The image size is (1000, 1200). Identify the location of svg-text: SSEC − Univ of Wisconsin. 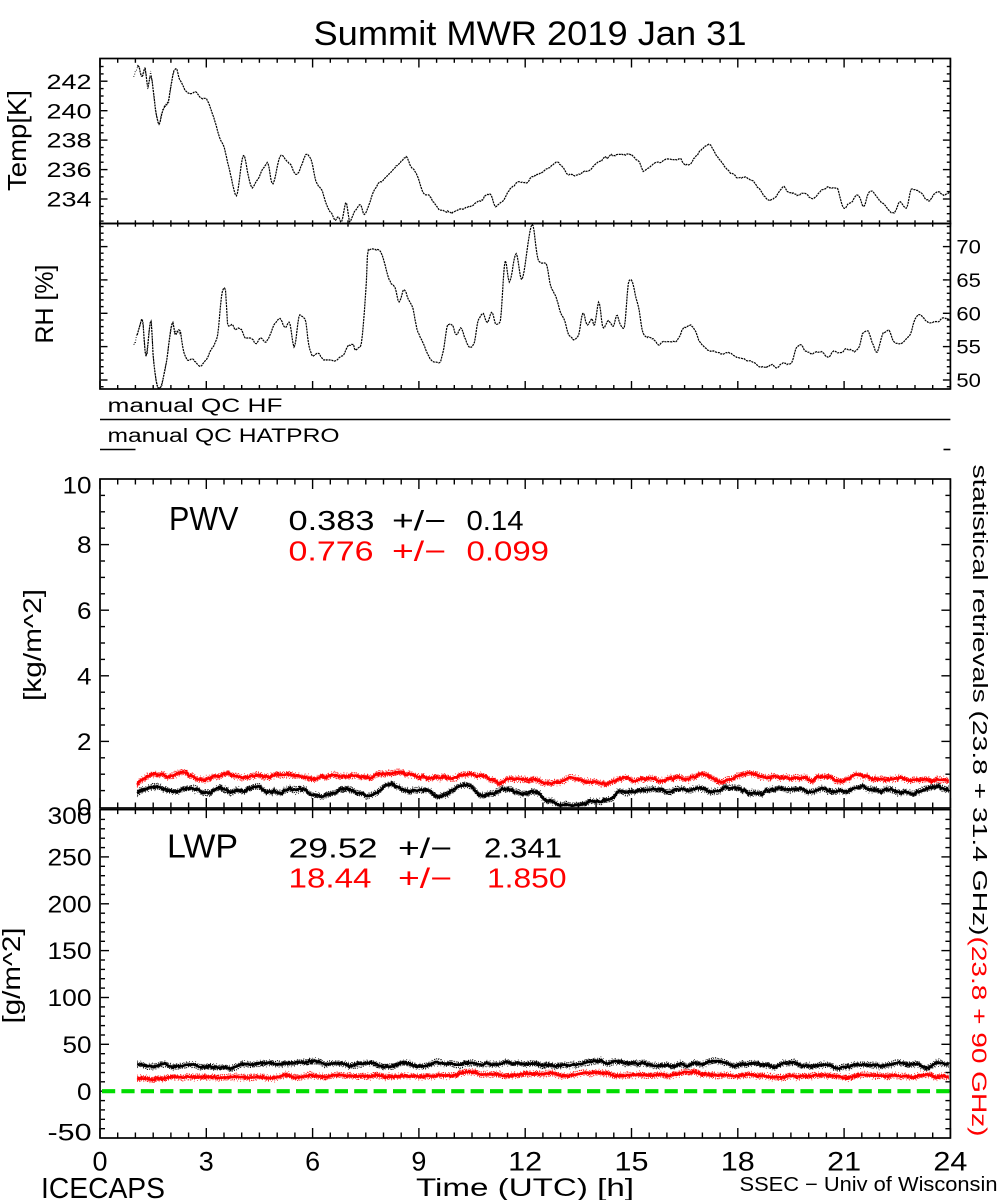
(869, 1185).